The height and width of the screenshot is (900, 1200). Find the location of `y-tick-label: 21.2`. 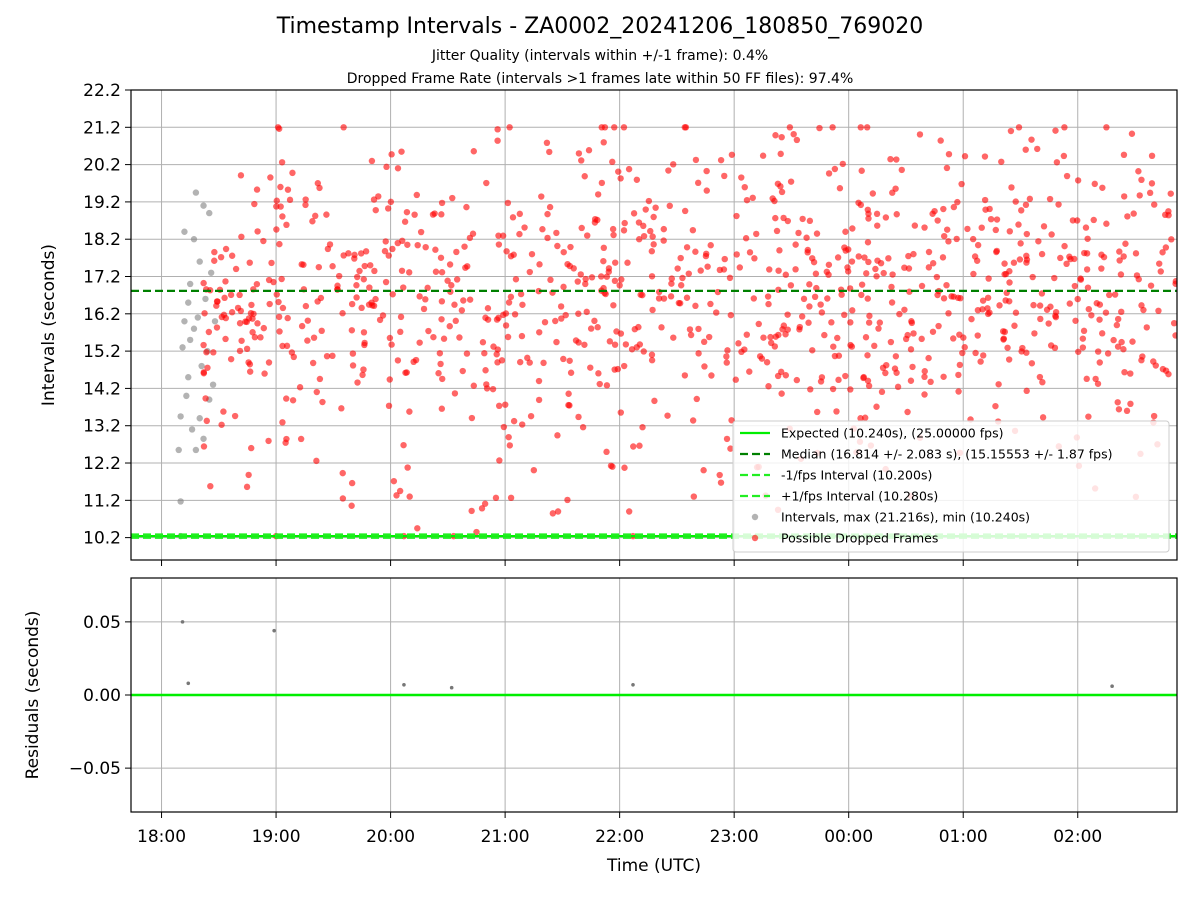

y-tick-label: 21.2 is located at coordinates (102, 128).